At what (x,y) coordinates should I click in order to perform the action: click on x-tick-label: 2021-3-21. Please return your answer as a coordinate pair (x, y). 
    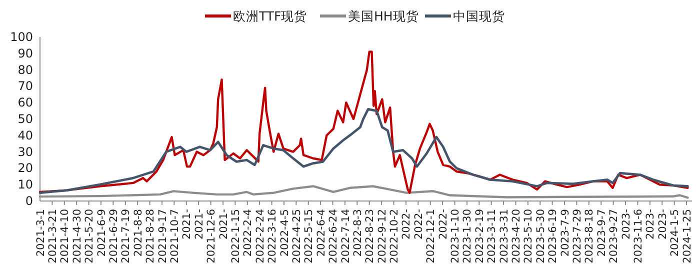
    Looking at the image, I should click on (53, 236).